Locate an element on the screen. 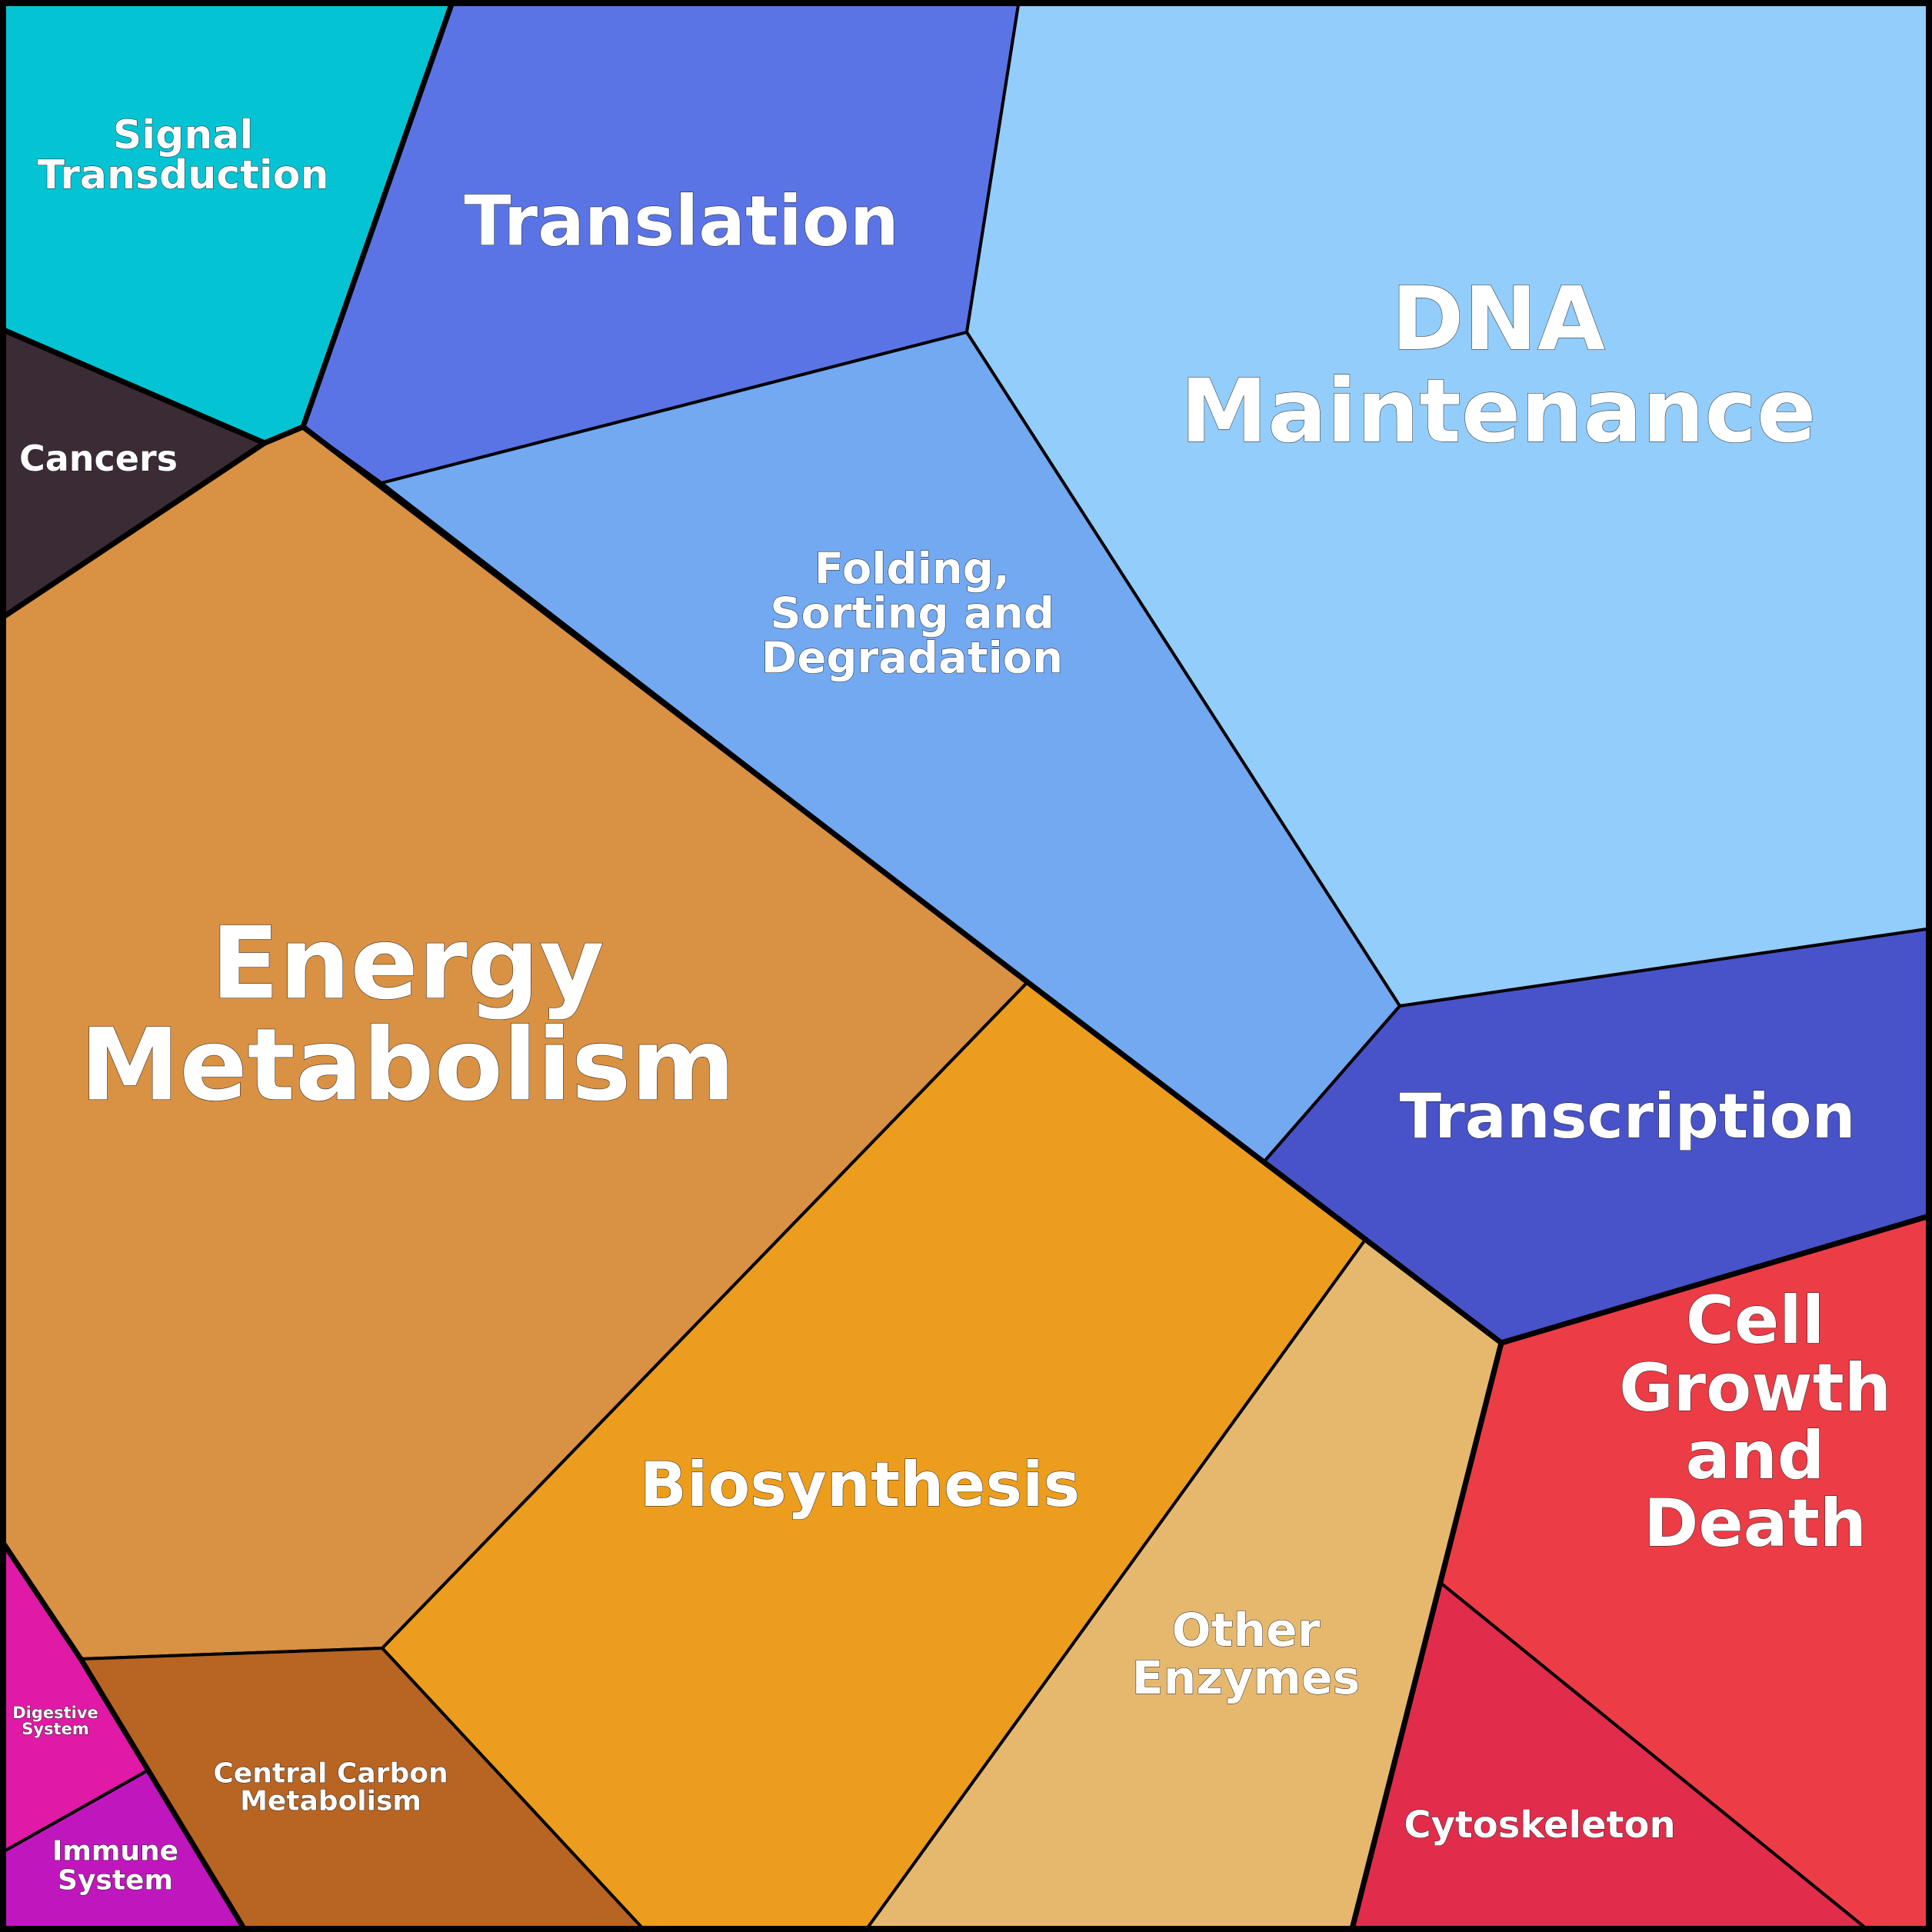 This screenshot has width=1932, height=1932. label-line: Central Carbon is located at coordinates (330, 1774).